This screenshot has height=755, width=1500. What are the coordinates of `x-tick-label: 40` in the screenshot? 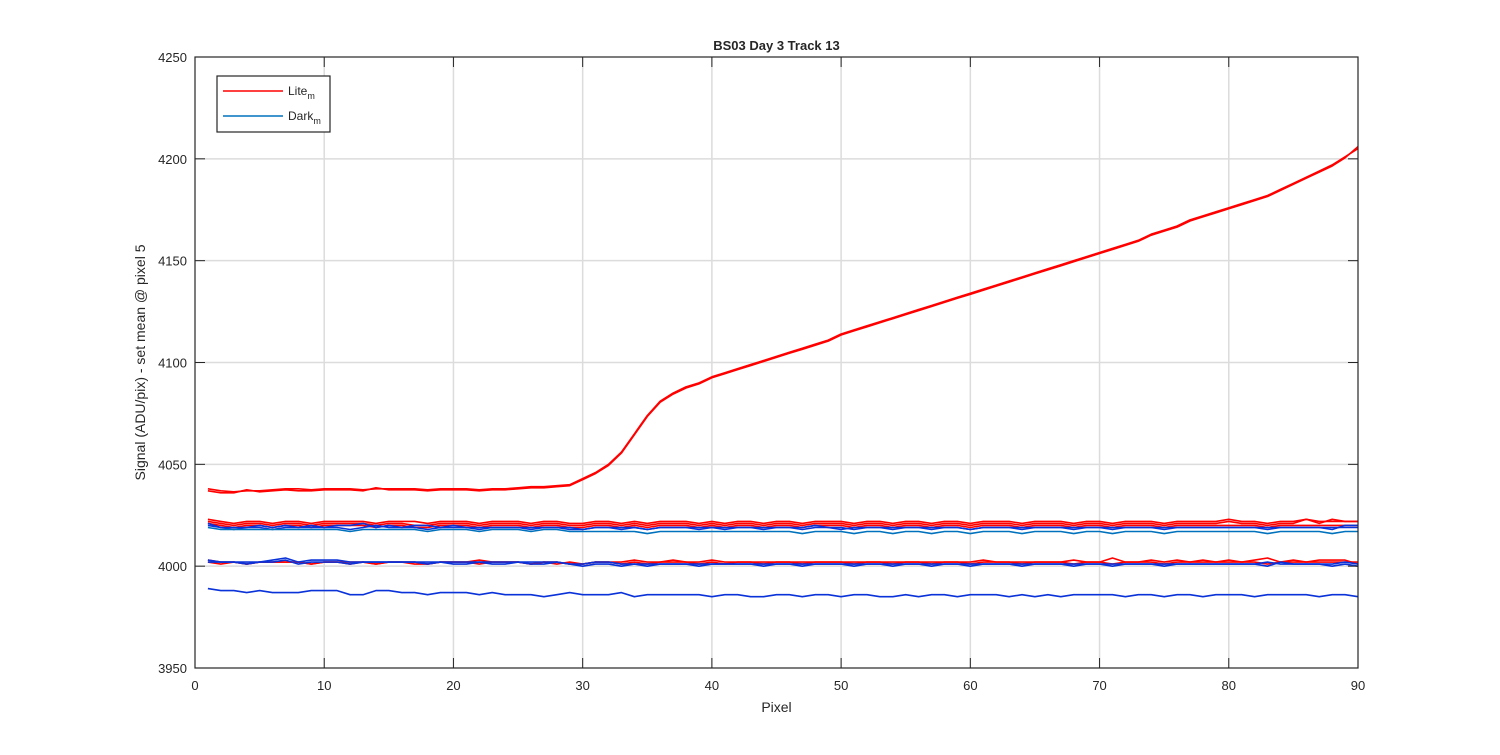 It's located at (712, 685).